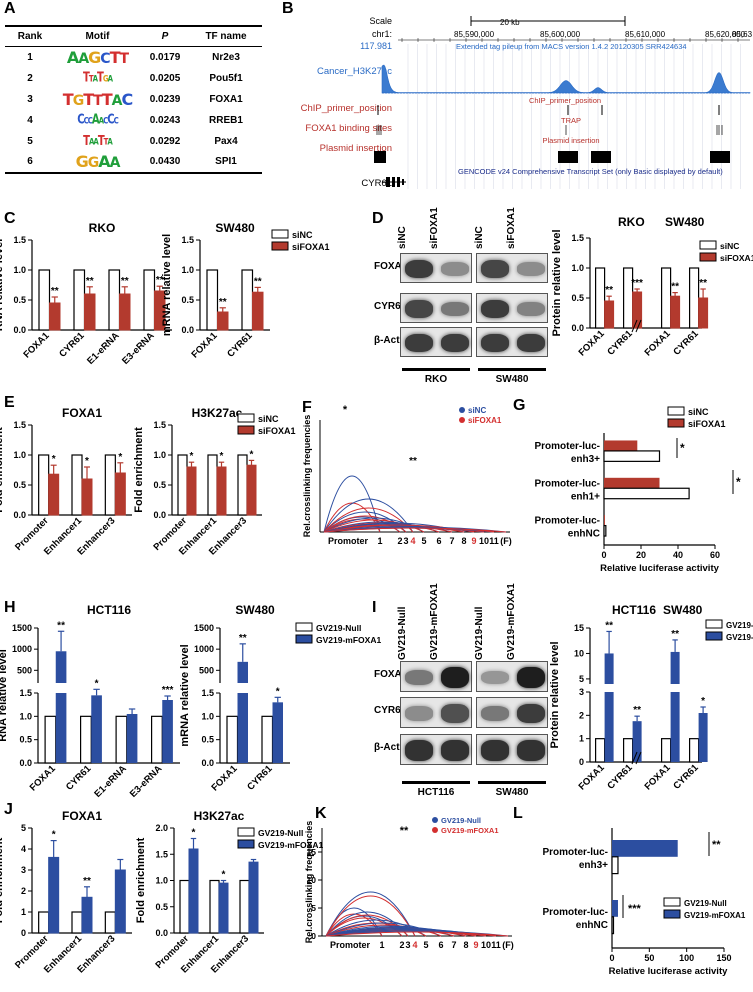 The height and width of the screenshot is (992, 753). I want to click on y-axis-label: Rel.crosslinking frequencies, so click(309, 882).